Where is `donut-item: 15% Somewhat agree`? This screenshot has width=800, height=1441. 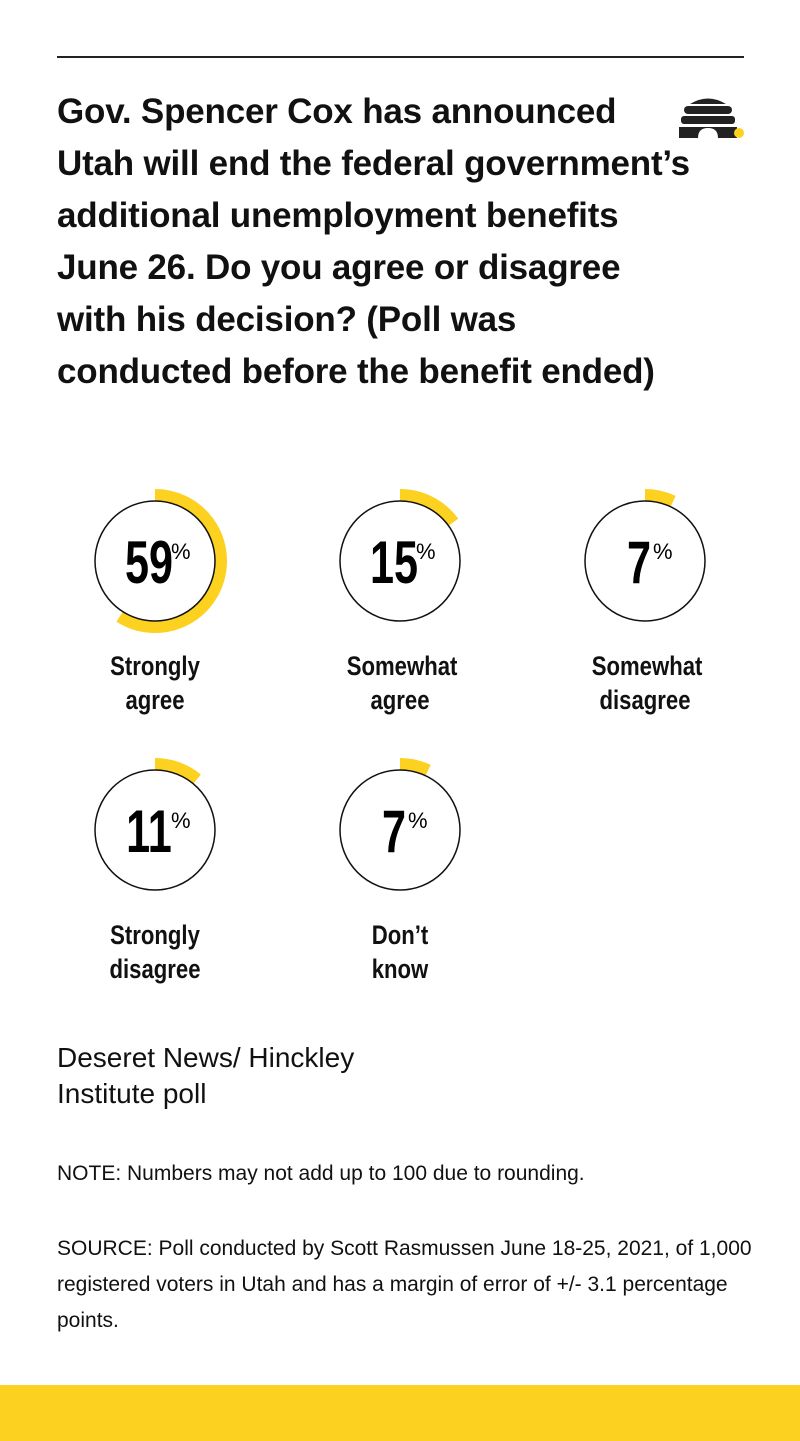 donut-item: 15% Somewhat agree is located at coordinates (400, 599).